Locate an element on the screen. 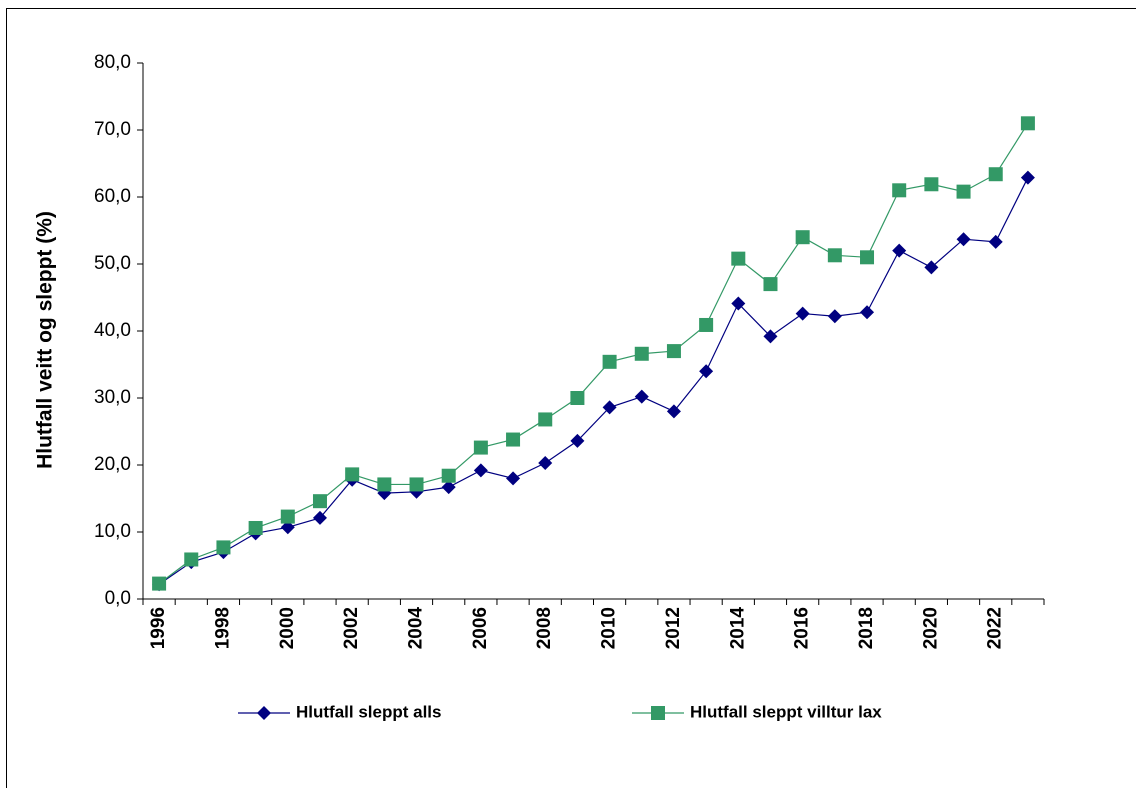 The height and width of the screenshot is (788, 1136). x-tick-label: 2022 is located at coordinates (995, 628).